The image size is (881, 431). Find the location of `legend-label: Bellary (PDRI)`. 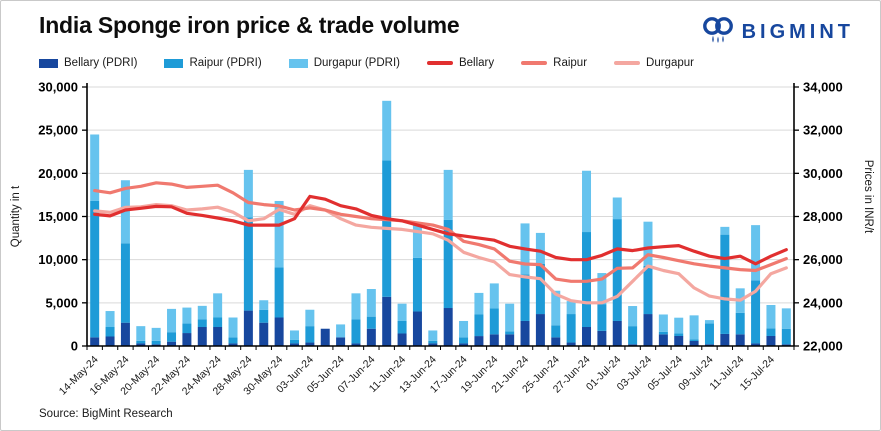

legend-label: Bellary (PDRI) is located at coordinates (101, 63).